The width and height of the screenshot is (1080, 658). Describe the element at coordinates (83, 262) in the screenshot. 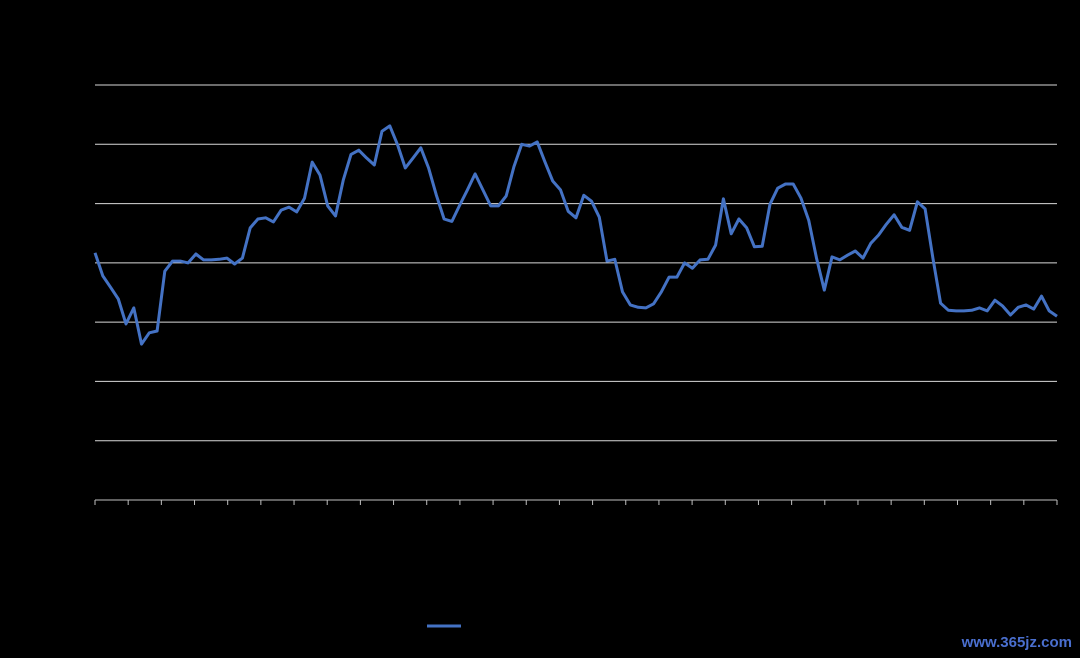

I see `y-tick-label: 4` at that location.